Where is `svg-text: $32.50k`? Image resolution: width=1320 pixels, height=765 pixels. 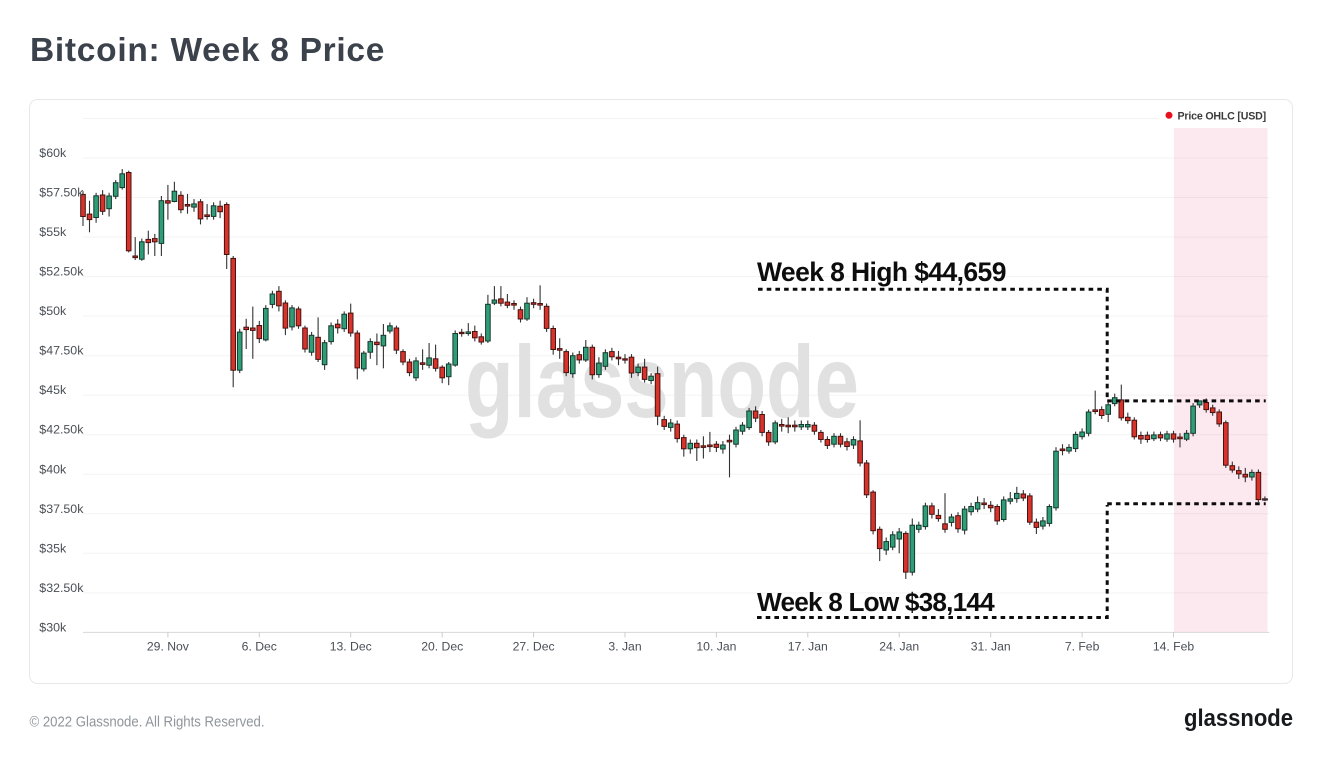 svg-text: $32.50k is located at coordinates (61, 588).